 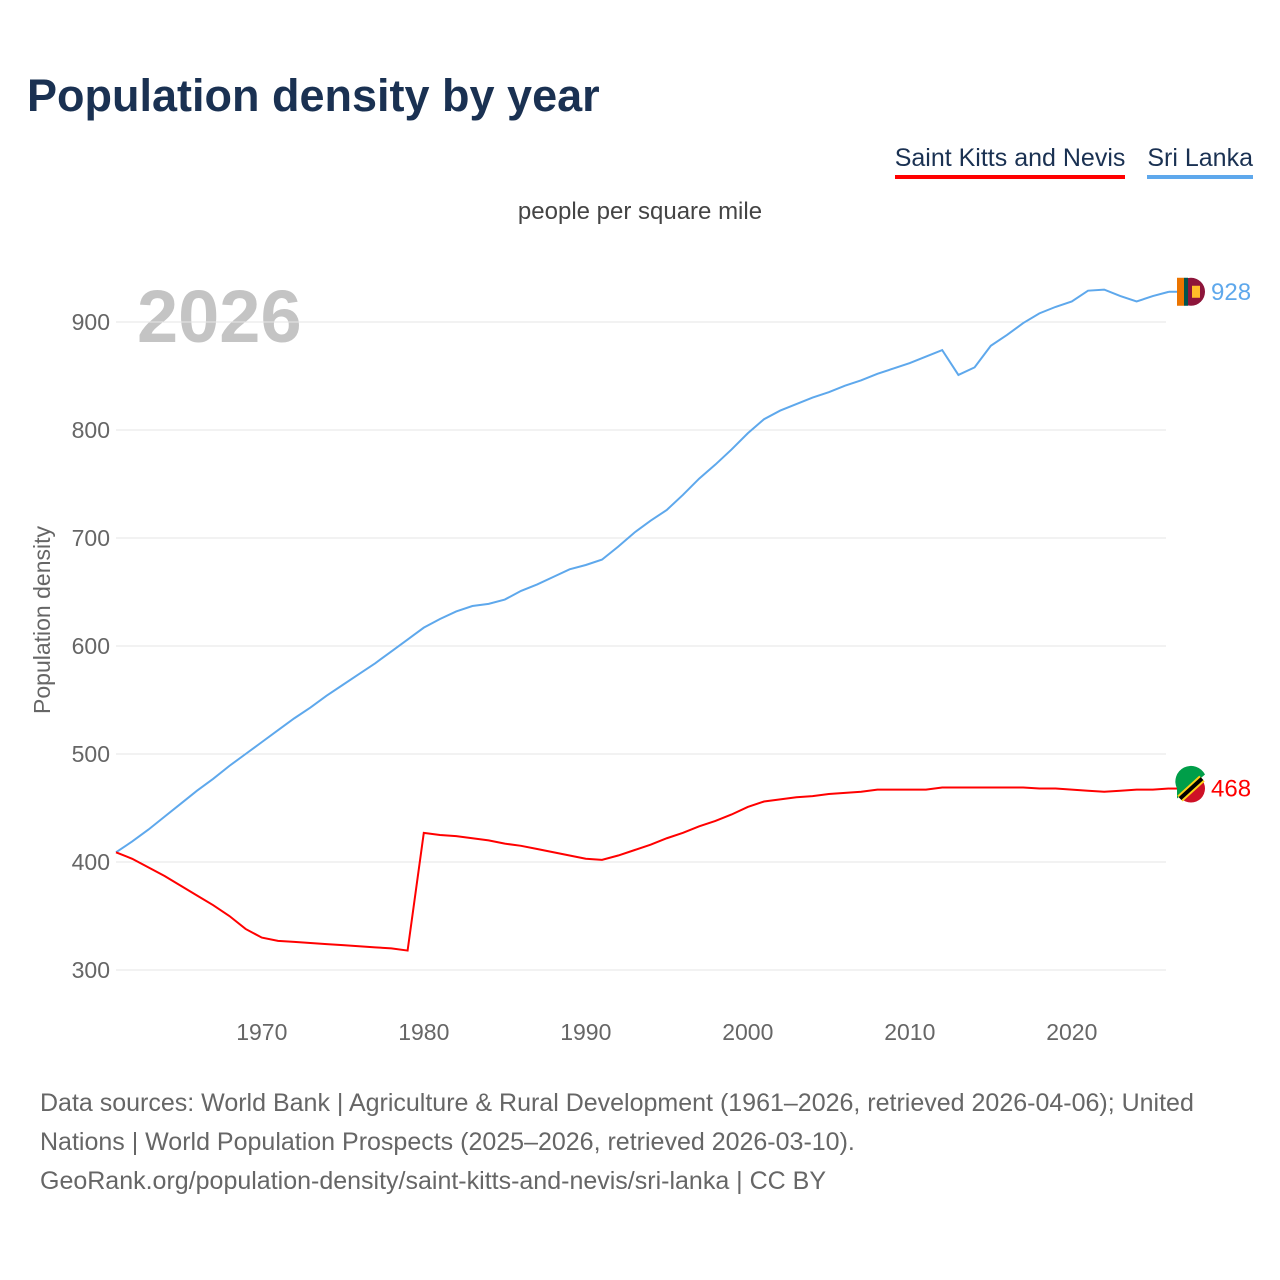 What do you see at coordinates (91, 862) in the screenshot?
I see `y-tick-label: 400` at bounding box center [91, 862].